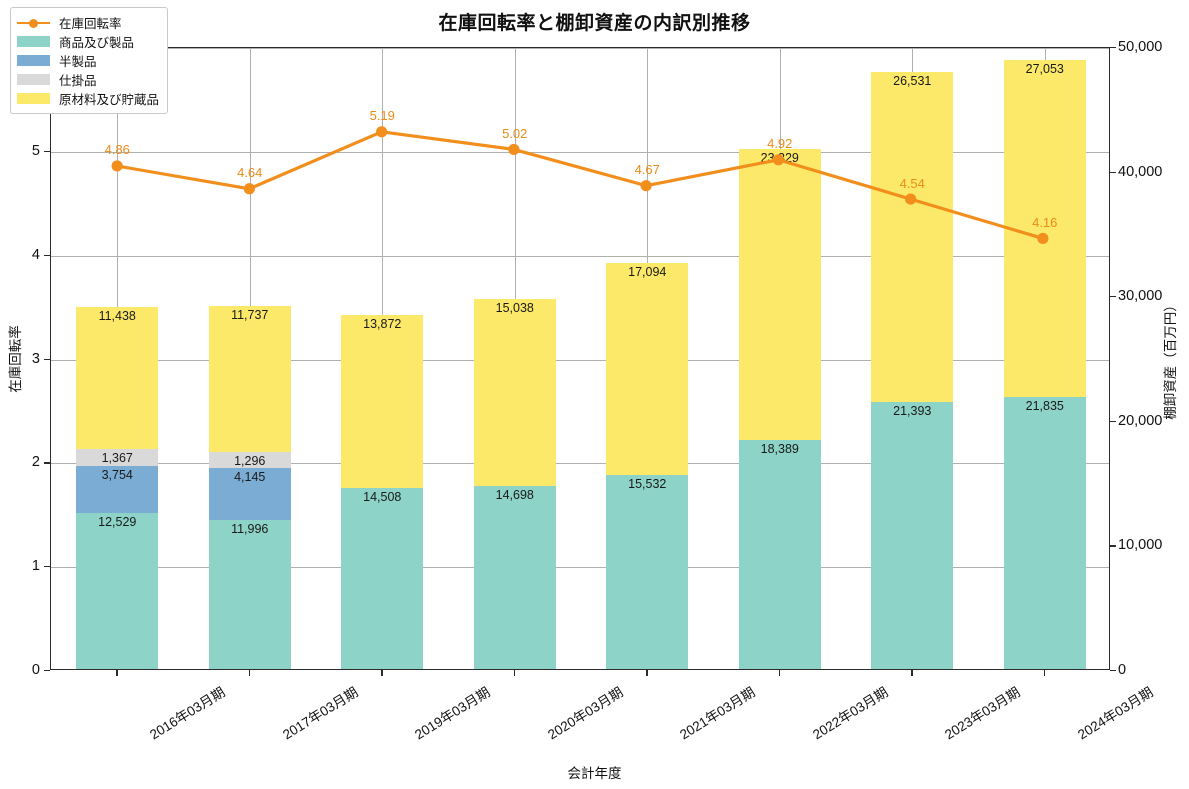 The width and height of the screenshot is (1189, 789). I want to click on legend-item-label: 原材料及び貯蔵品, so click(109, 100).